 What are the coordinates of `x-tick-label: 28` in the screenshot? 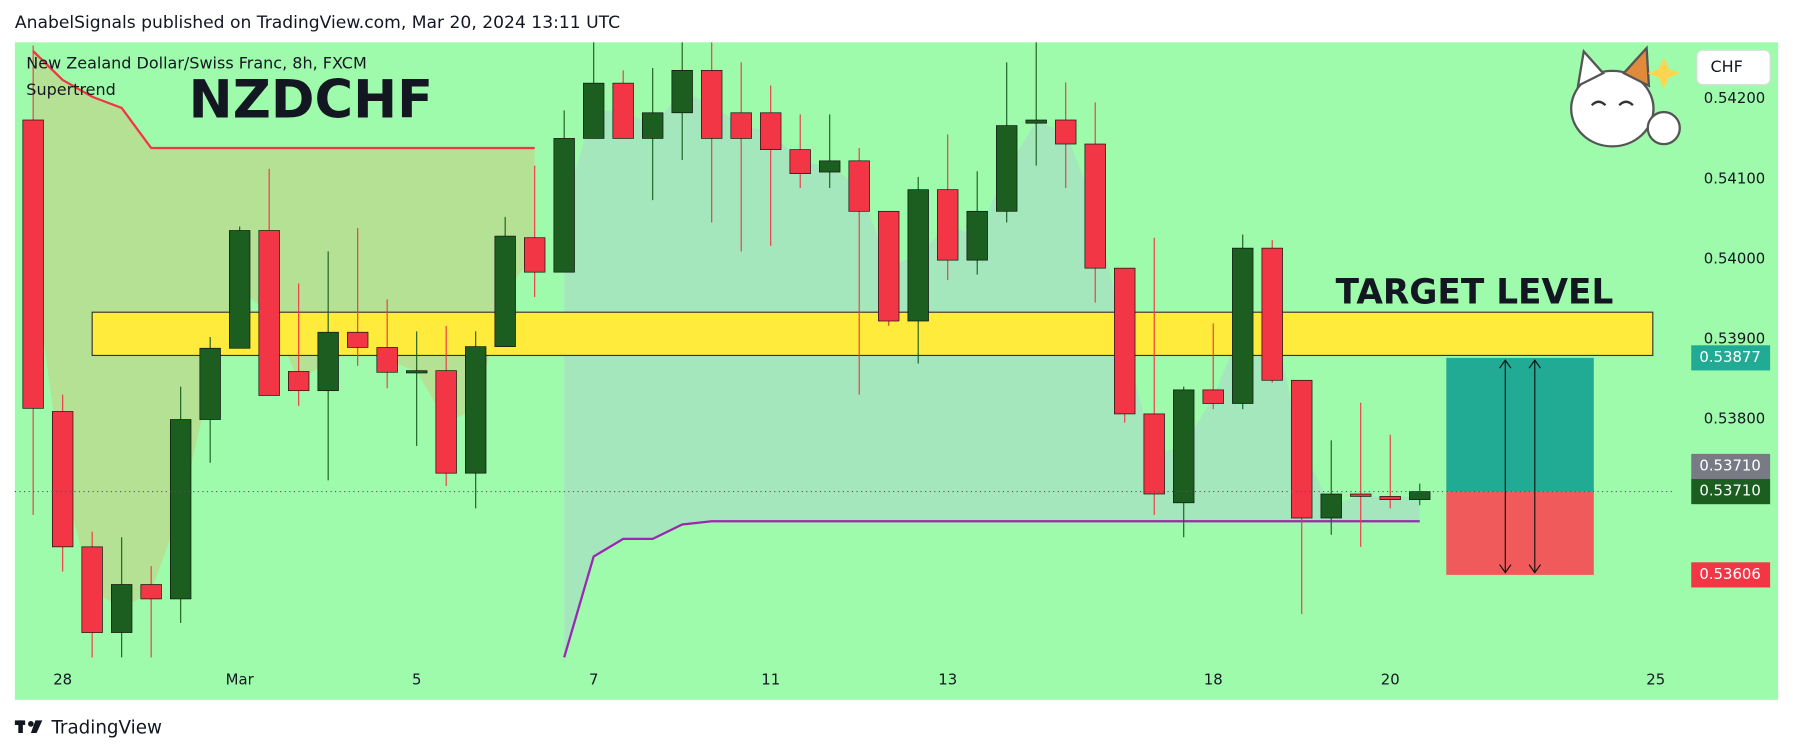 It's located at (62, 679).